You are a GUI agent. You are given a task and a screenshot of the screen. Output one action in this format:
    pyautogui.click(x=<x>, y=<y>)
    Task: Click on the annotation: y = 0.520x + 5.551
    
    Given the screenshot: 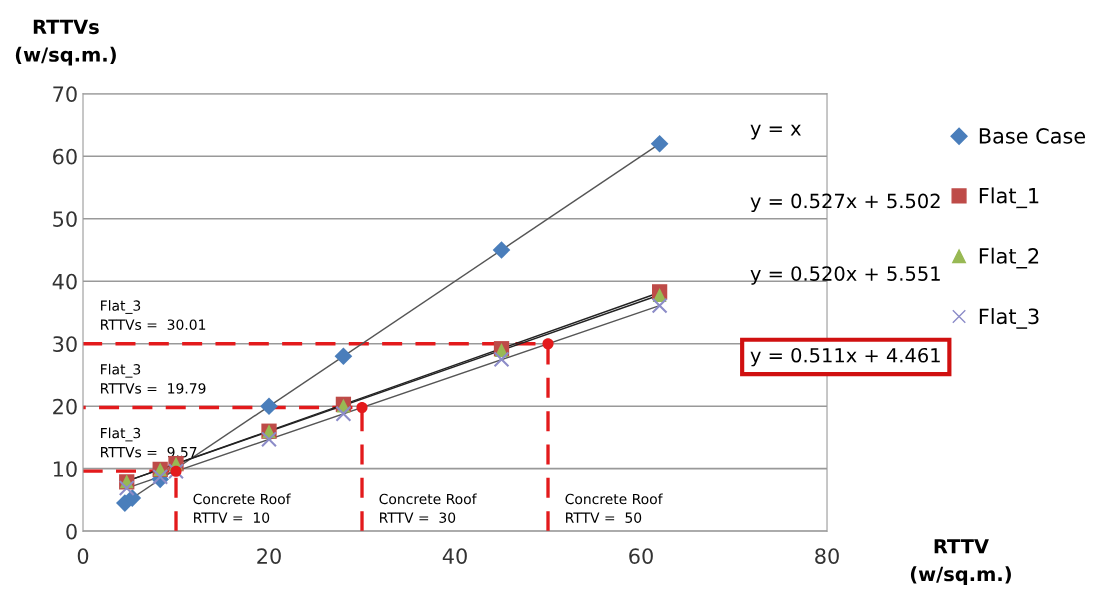 What is the action you would take?
    pyautogui.click(x=845, y=275)
    